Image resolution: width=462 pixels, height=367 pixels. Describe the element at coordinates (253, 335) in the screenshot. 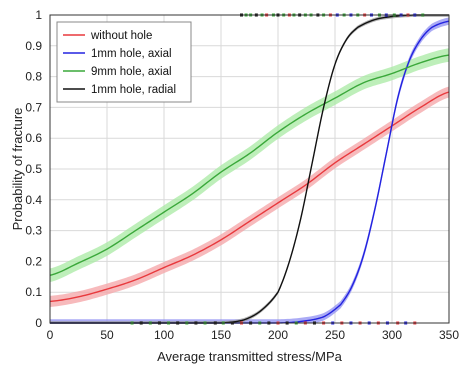

I see `x-axis-ticks: 0 50 100 150 200 250 300 350` at that location.